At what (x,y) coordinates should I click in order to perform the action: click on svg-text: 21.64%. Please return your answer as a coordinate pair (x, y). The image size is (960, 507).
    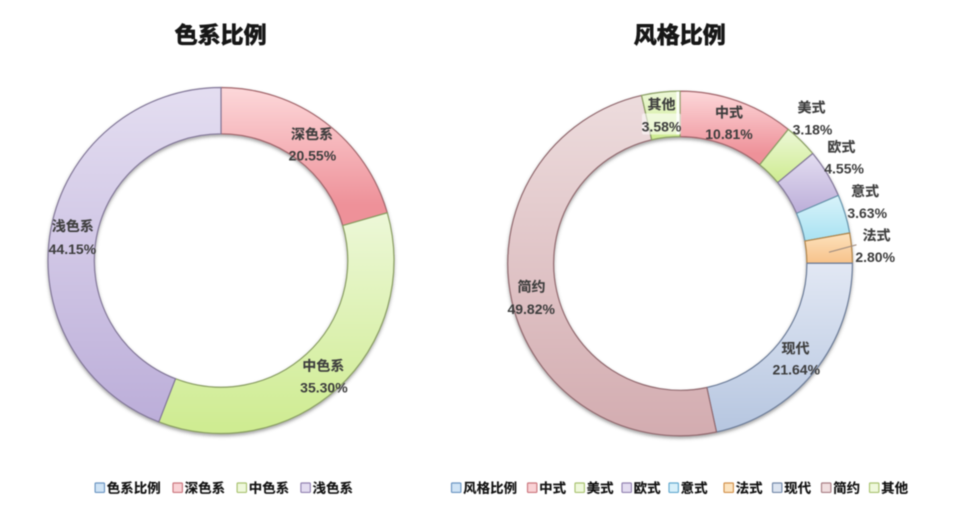
    Looking at the image, I should click on (797, 370).